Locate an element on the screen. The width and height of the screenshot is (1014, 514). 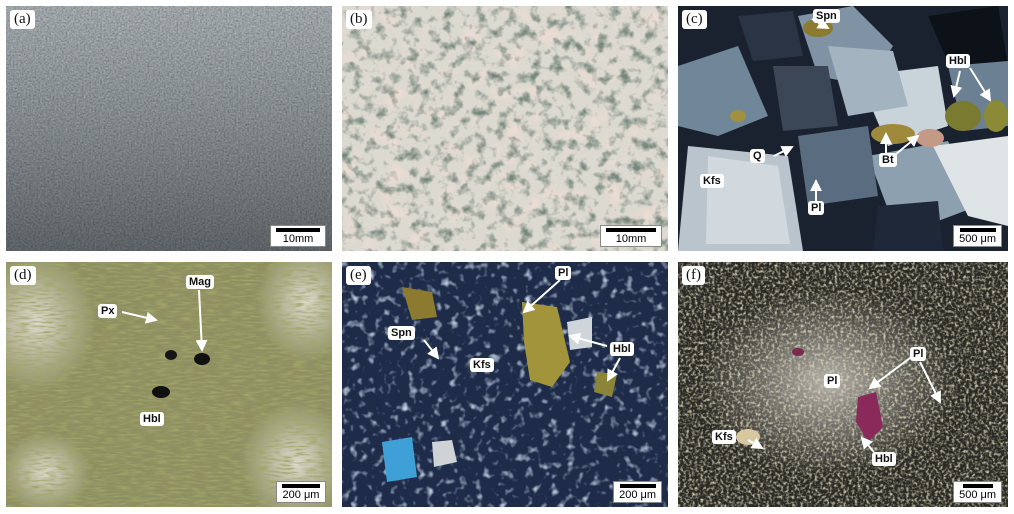
panel-label: (b) is located at coordinates (359, 19).